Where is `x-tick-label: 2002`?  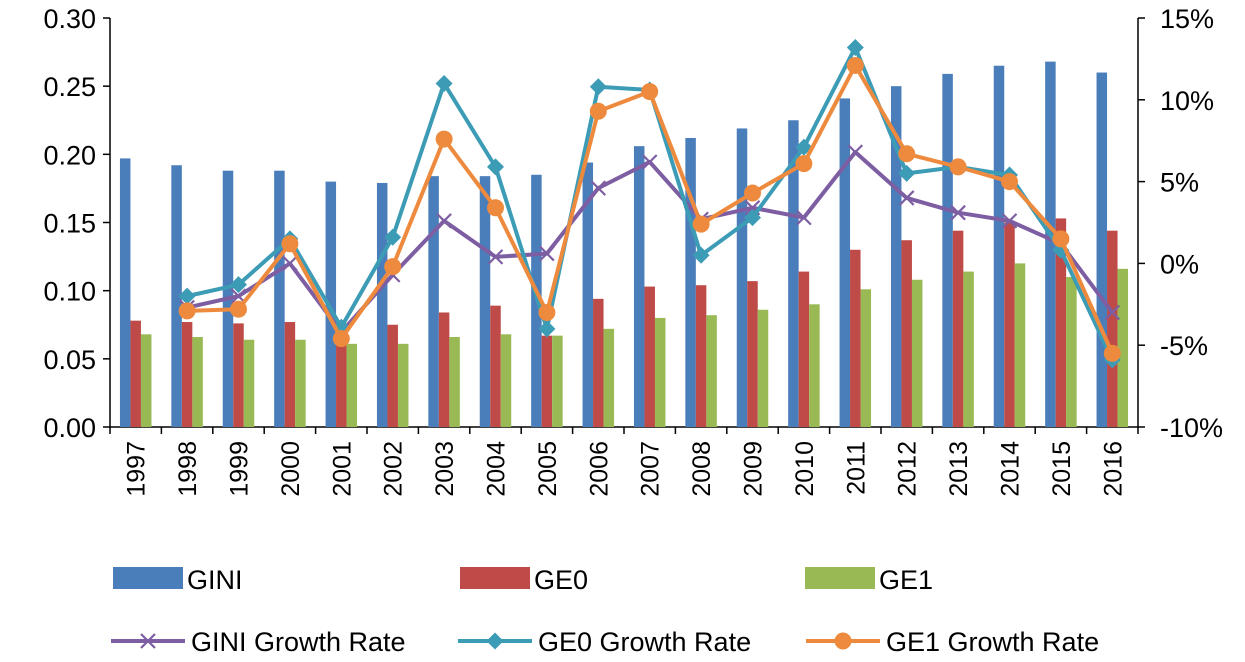
x-tick-label: 2002 is located at coordinates (394, 469).